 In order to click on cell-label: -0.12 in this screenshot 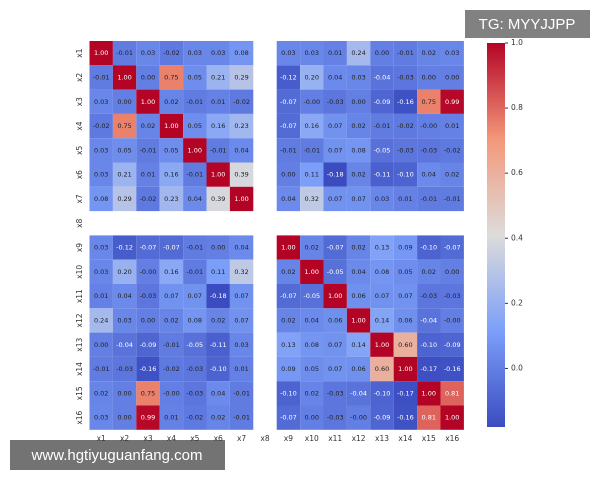, I will do `click(124, 248)`.